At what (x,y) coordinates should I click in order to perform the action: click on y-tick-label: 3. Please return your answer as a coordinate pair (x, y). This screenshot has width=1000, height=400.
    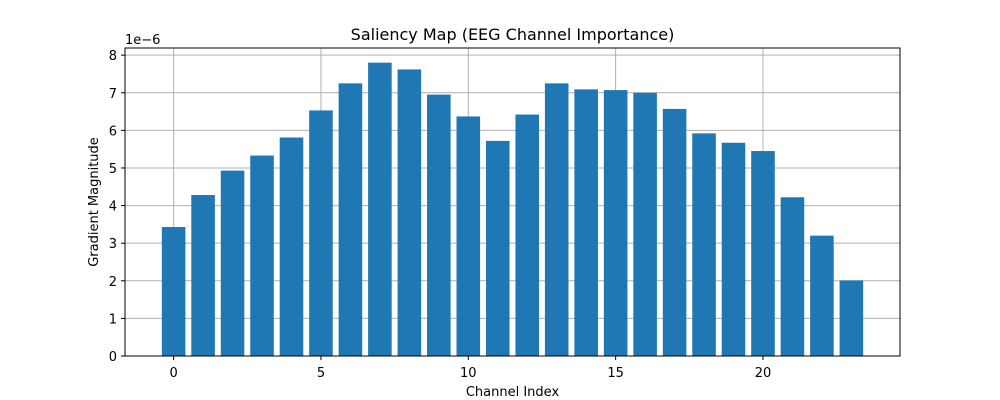
    Looking at the image, I should click on (113, 244).